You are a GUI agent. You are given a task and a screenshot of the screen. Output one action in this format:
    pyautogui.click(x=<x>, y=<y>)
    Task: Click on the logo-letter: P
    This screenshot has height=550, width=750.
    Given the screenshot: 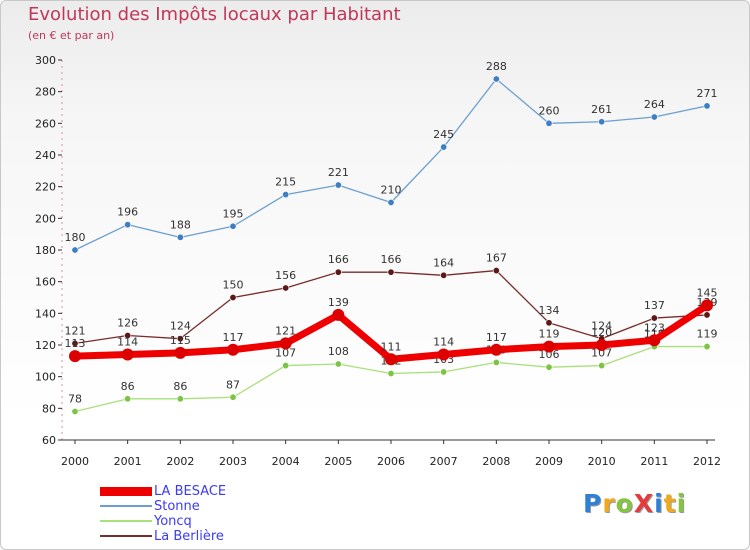 What is the action you would take?
    pyautogui.click(x=593, y=503)
    